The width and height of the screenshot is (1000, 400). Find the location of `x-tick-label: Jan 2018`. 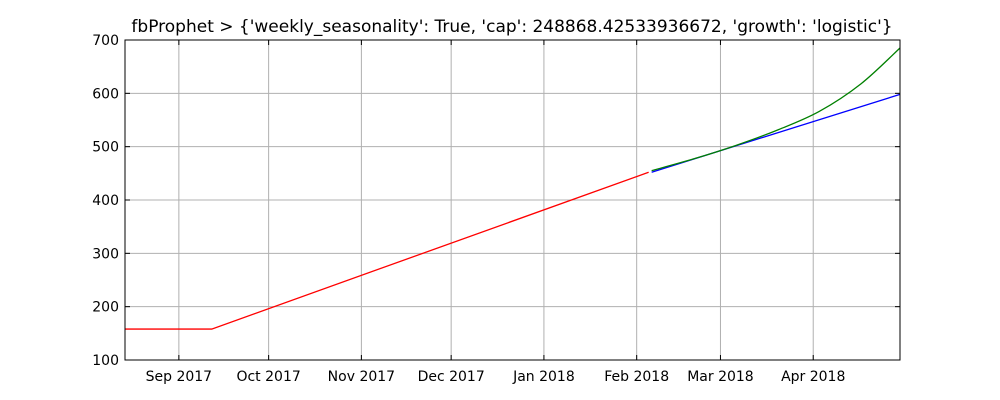

x-tick-label: Jan 2018 is located at coordinates (543, 377).